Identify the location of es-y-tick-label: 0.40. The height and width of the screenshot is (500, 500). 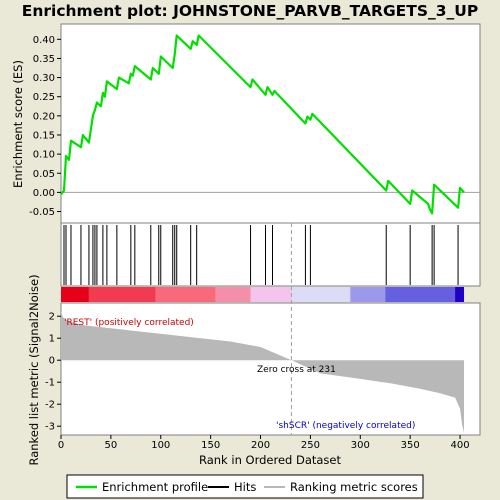
(44, 40).